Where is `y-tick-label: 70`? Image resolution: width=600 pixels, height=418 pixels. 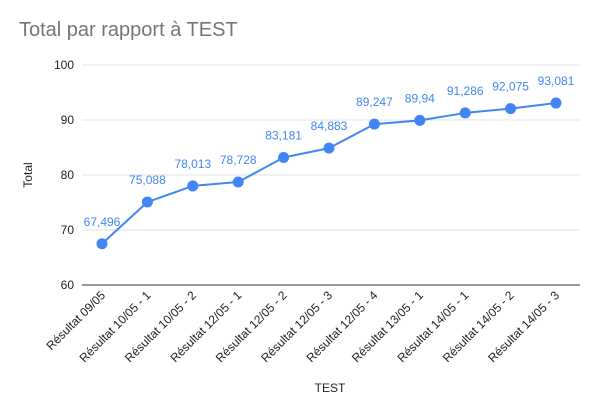 y-tick-label: 70 is located at coordinates (68, 230).